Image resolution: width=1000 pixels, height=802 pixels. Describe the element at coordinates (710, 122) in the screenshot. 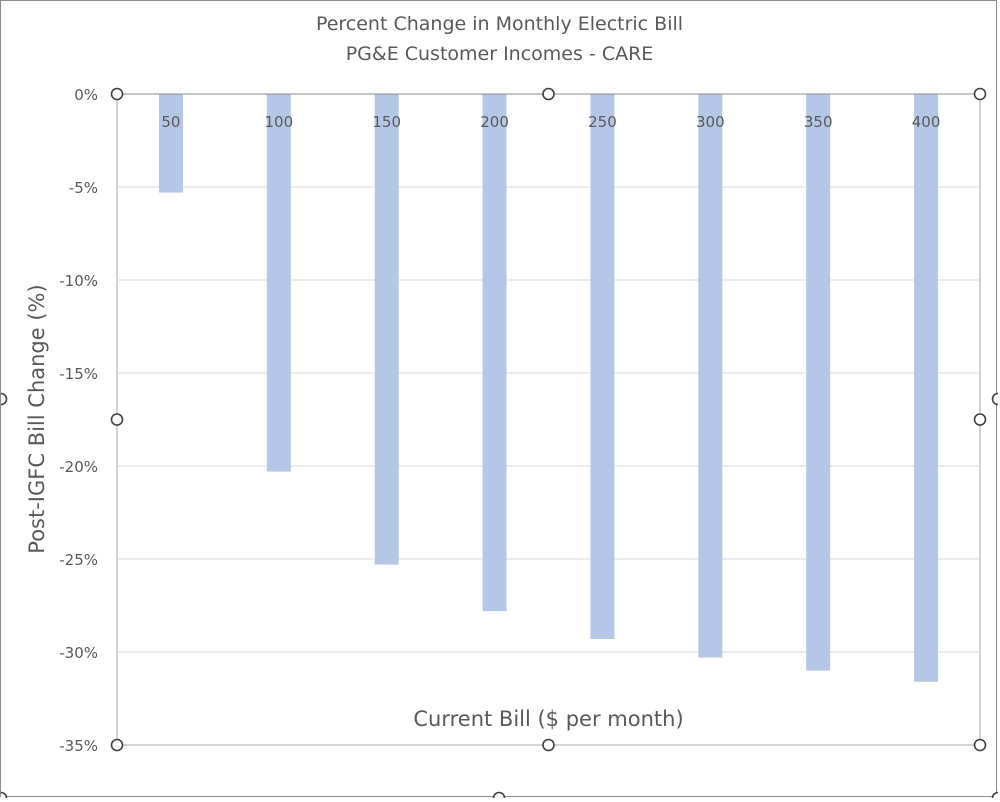

I see `x-tick-label: 300` at that location.